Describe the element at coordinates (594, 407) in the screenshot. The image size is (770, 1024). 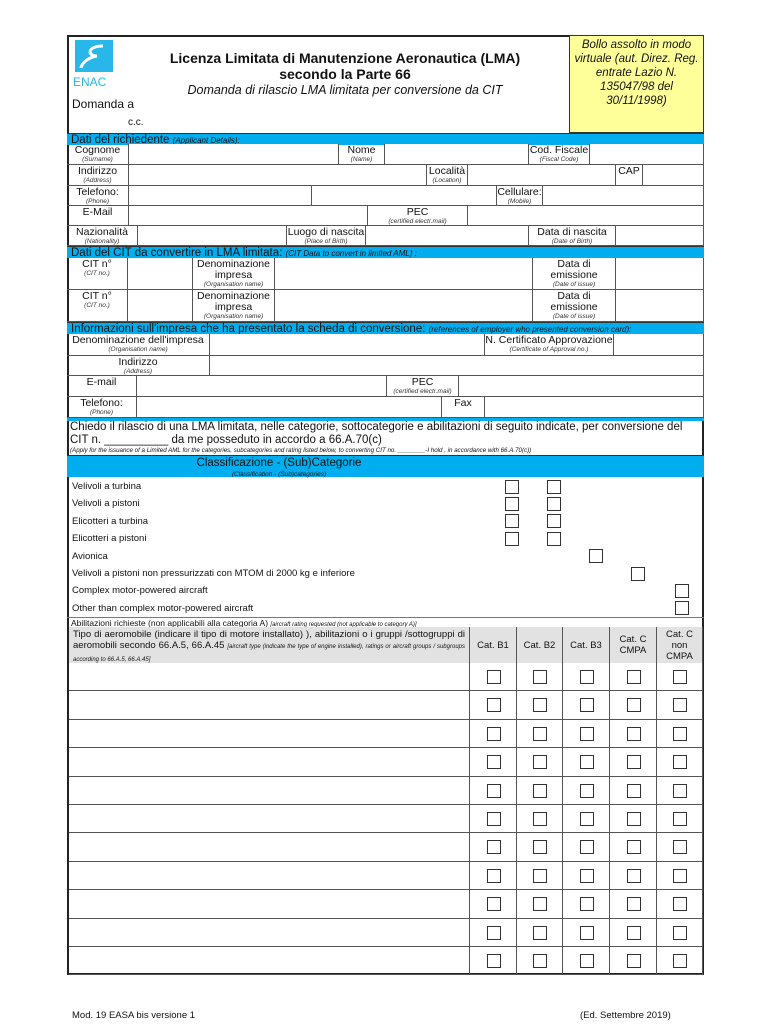
I see `employer-fax-input` at that location.